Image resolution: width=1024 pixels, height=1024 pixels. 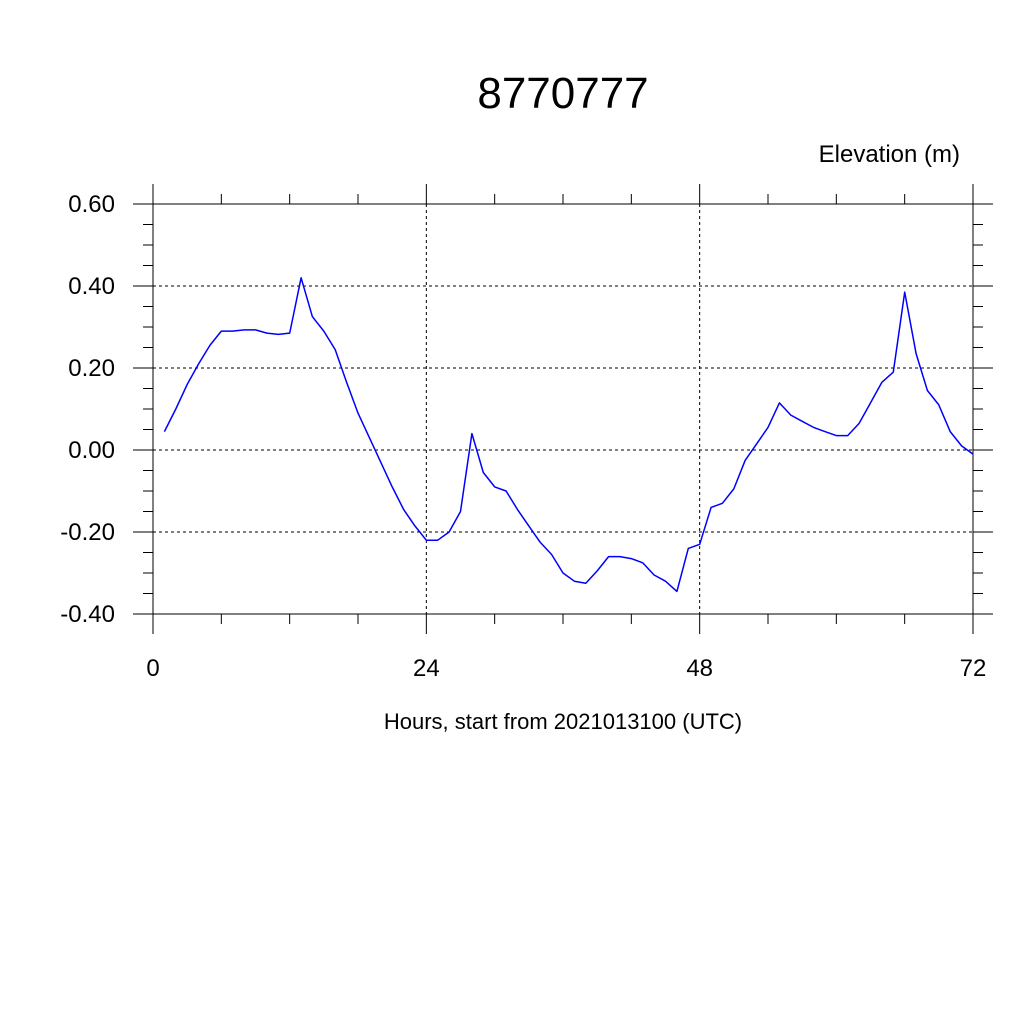 I want to click on y-tick-label: 0.60, so click(x=91, y=204).